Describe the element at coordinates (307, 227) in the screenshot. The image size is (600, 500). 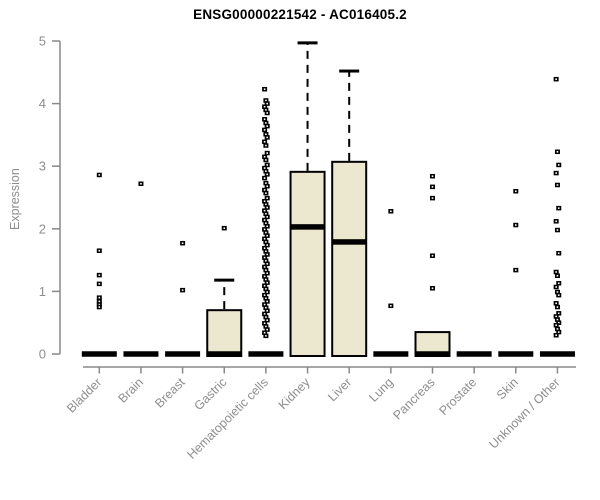
I see `median-line-kidney` at that location.